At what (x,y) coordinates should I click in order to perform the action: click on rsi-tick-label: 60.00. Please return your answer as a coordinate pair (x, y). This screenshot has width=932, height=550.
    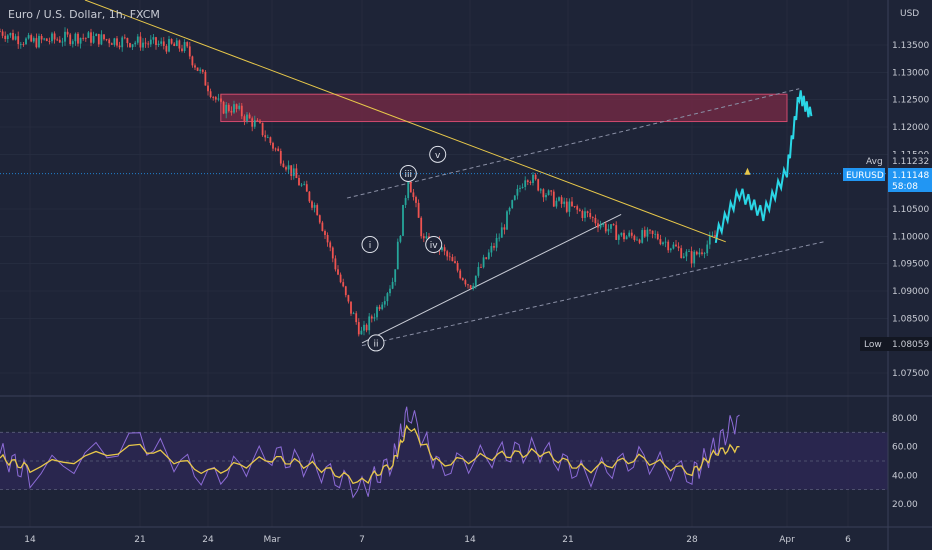
    Looking at the image, I should click on (905, 448).